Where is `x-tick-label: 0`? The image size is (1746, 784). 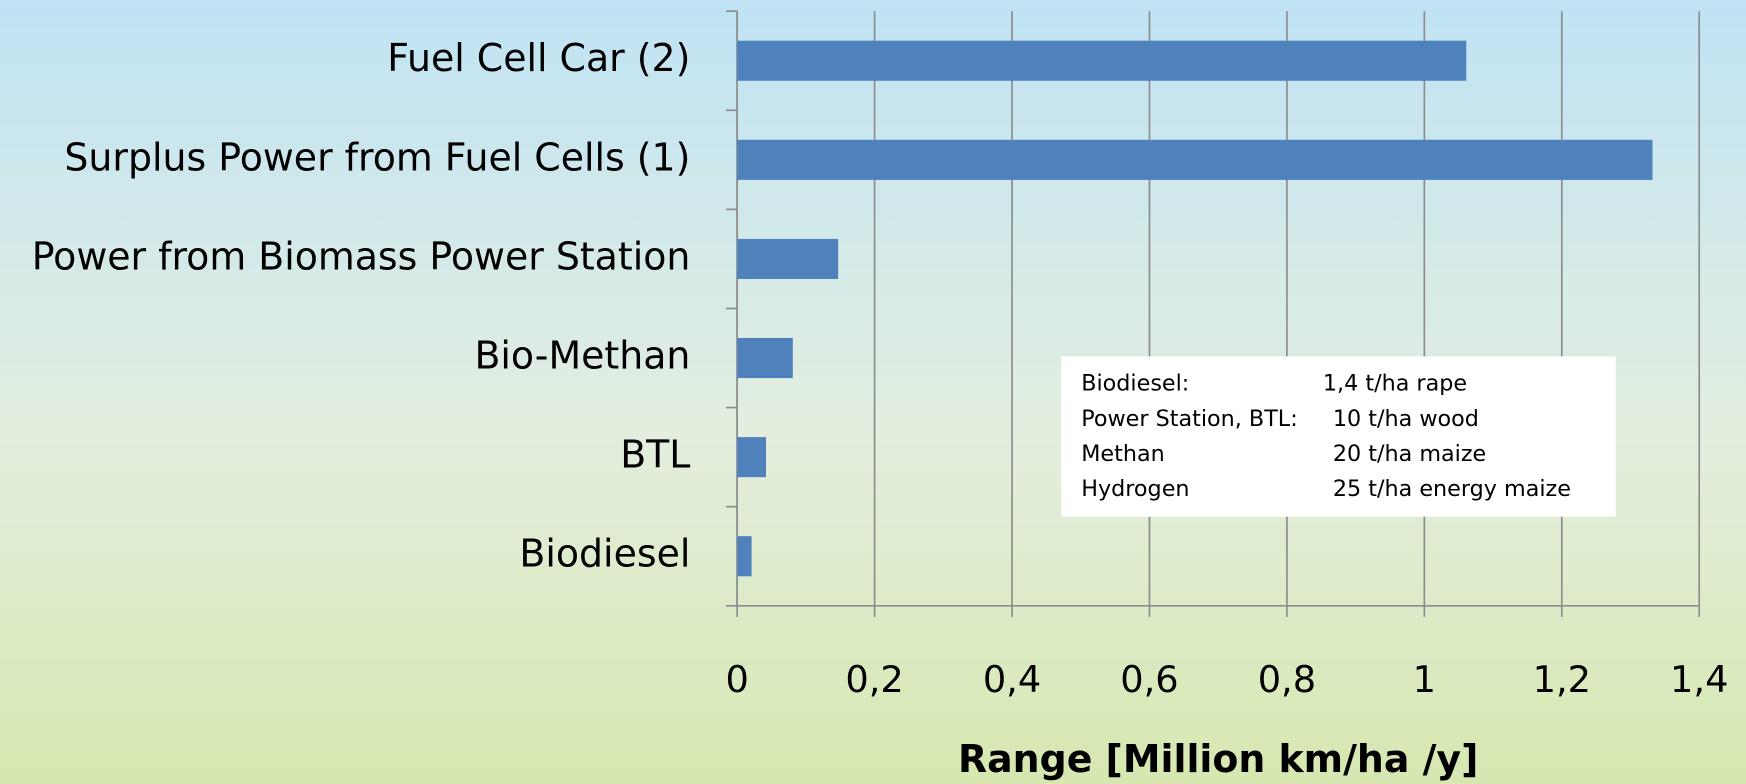
x-tick-label: 0 is located at coordinates (736, 679).